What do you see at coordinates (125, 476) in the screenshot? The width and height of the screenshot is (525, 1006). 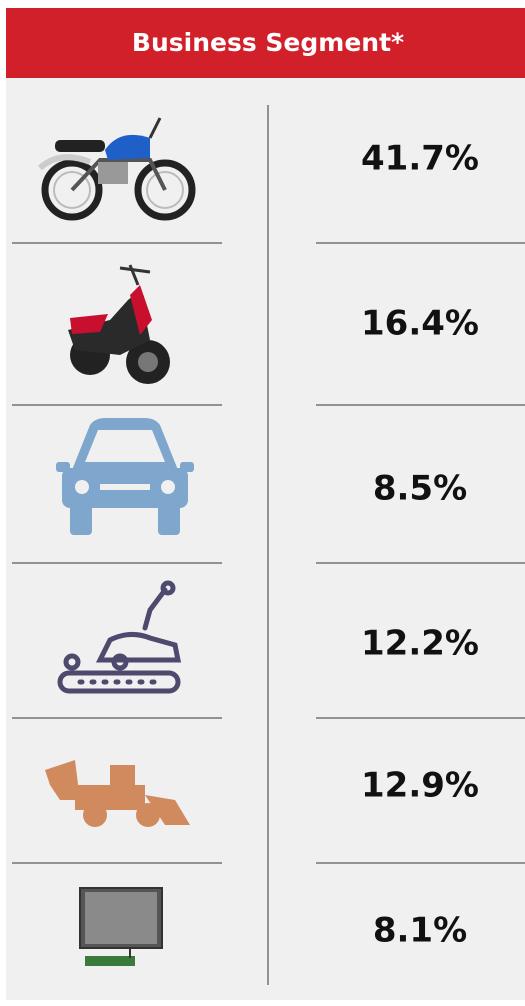 I see `car-icon` at bounding box center [125, 476].